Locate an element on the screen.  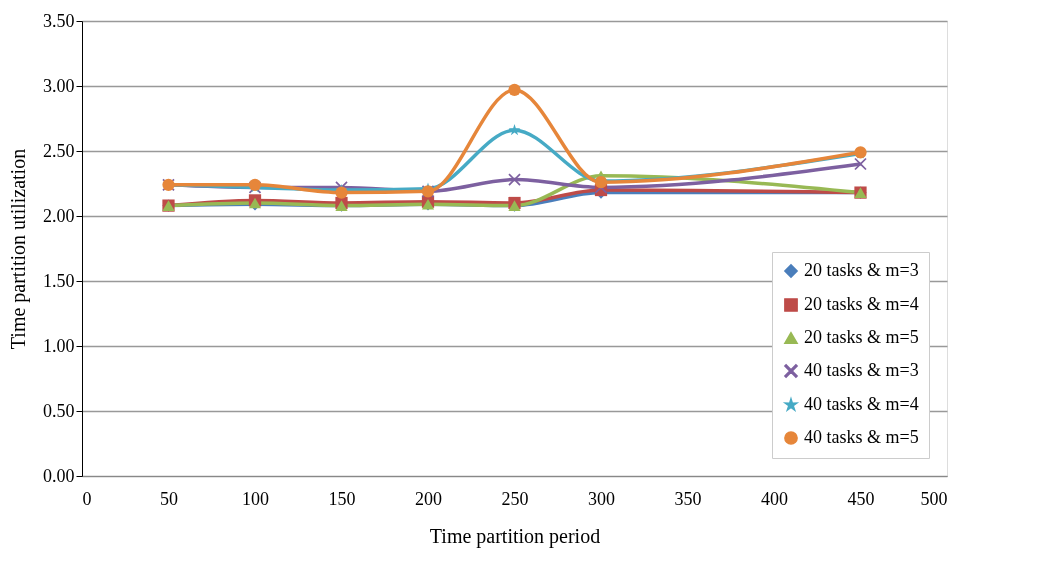
y-tick-label: 3.50 is located at coordinates (59, 20).